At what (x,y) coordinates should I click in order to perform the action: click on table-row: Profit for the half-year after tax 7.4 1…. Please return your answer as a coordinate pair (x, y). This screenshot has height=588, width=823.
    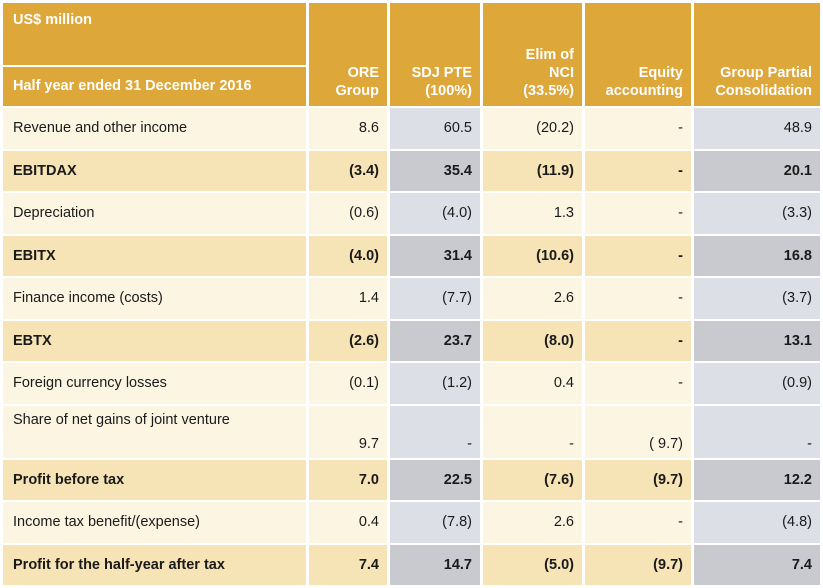
    Looking at the image, I should click on (411, 564).